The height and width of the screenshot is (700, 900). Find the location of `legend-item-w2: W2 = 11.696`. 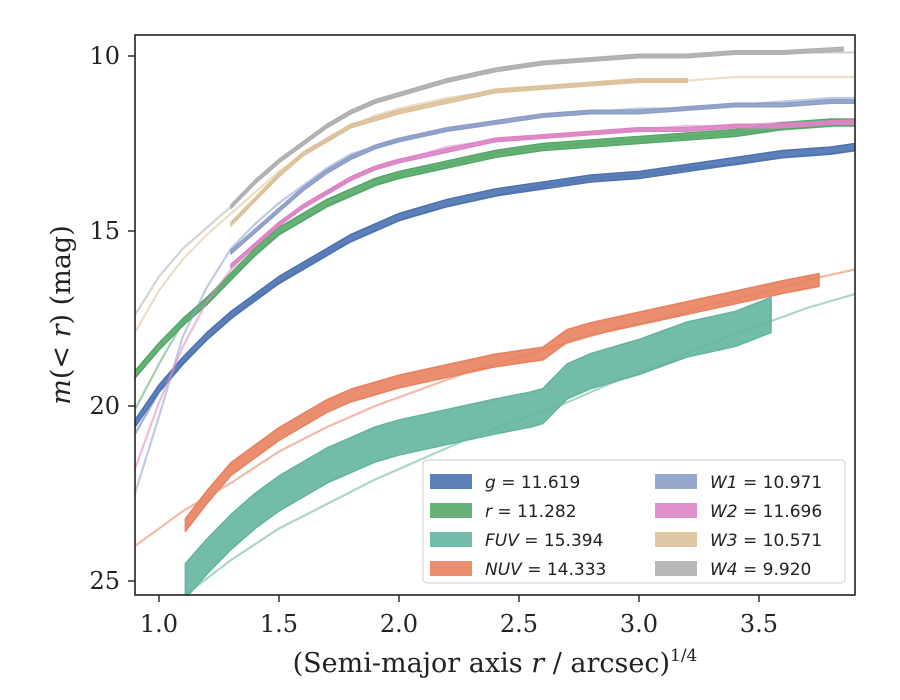

legend-item-w2: W2 = 11.696 is located at coordinates (738, 512).